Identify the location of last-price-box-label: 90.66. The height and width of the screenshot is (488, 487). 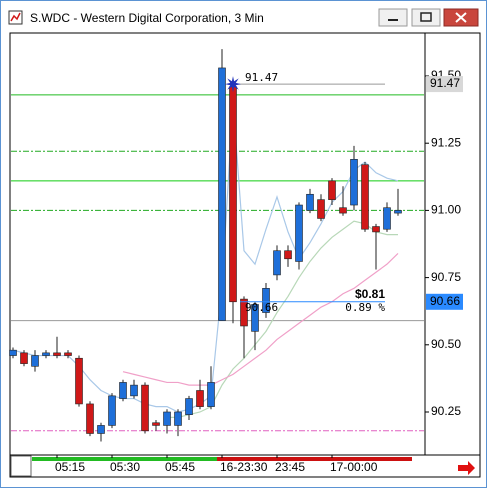
(445, 301).